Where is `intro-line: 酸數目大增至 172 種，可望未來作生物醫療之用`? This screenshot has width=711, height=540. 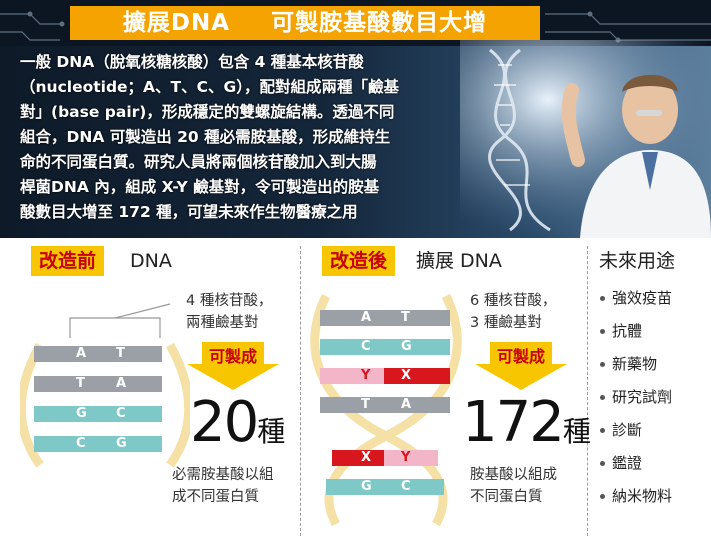
intro-line: 酸數目大增至 172 種，可望未來作生物醫療之用 is located at coordinates (189, 212).